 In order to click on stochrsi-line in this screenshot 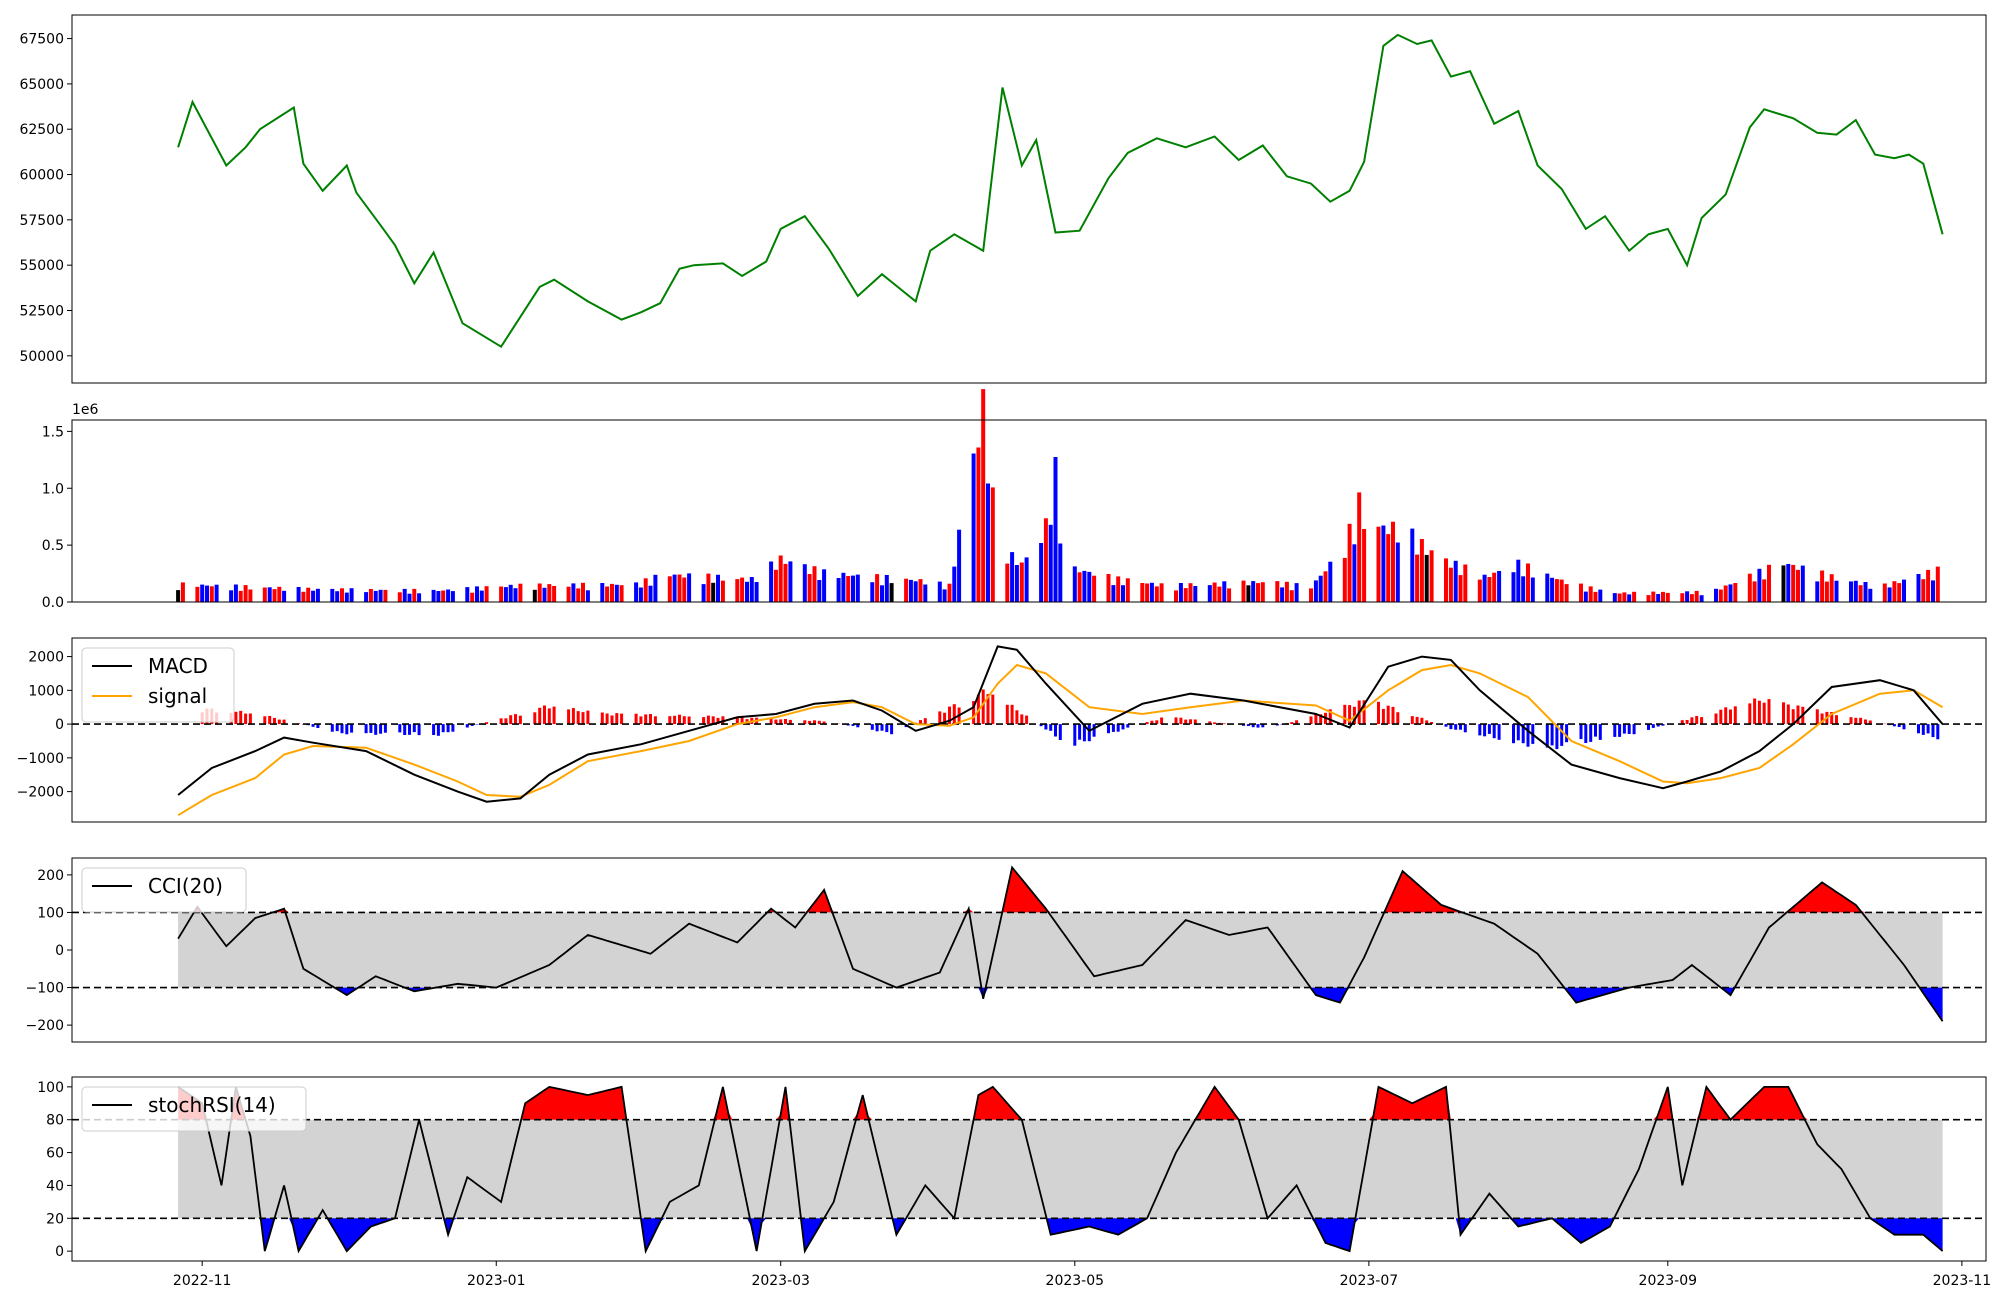, I will do `click(1060, 1169)`.